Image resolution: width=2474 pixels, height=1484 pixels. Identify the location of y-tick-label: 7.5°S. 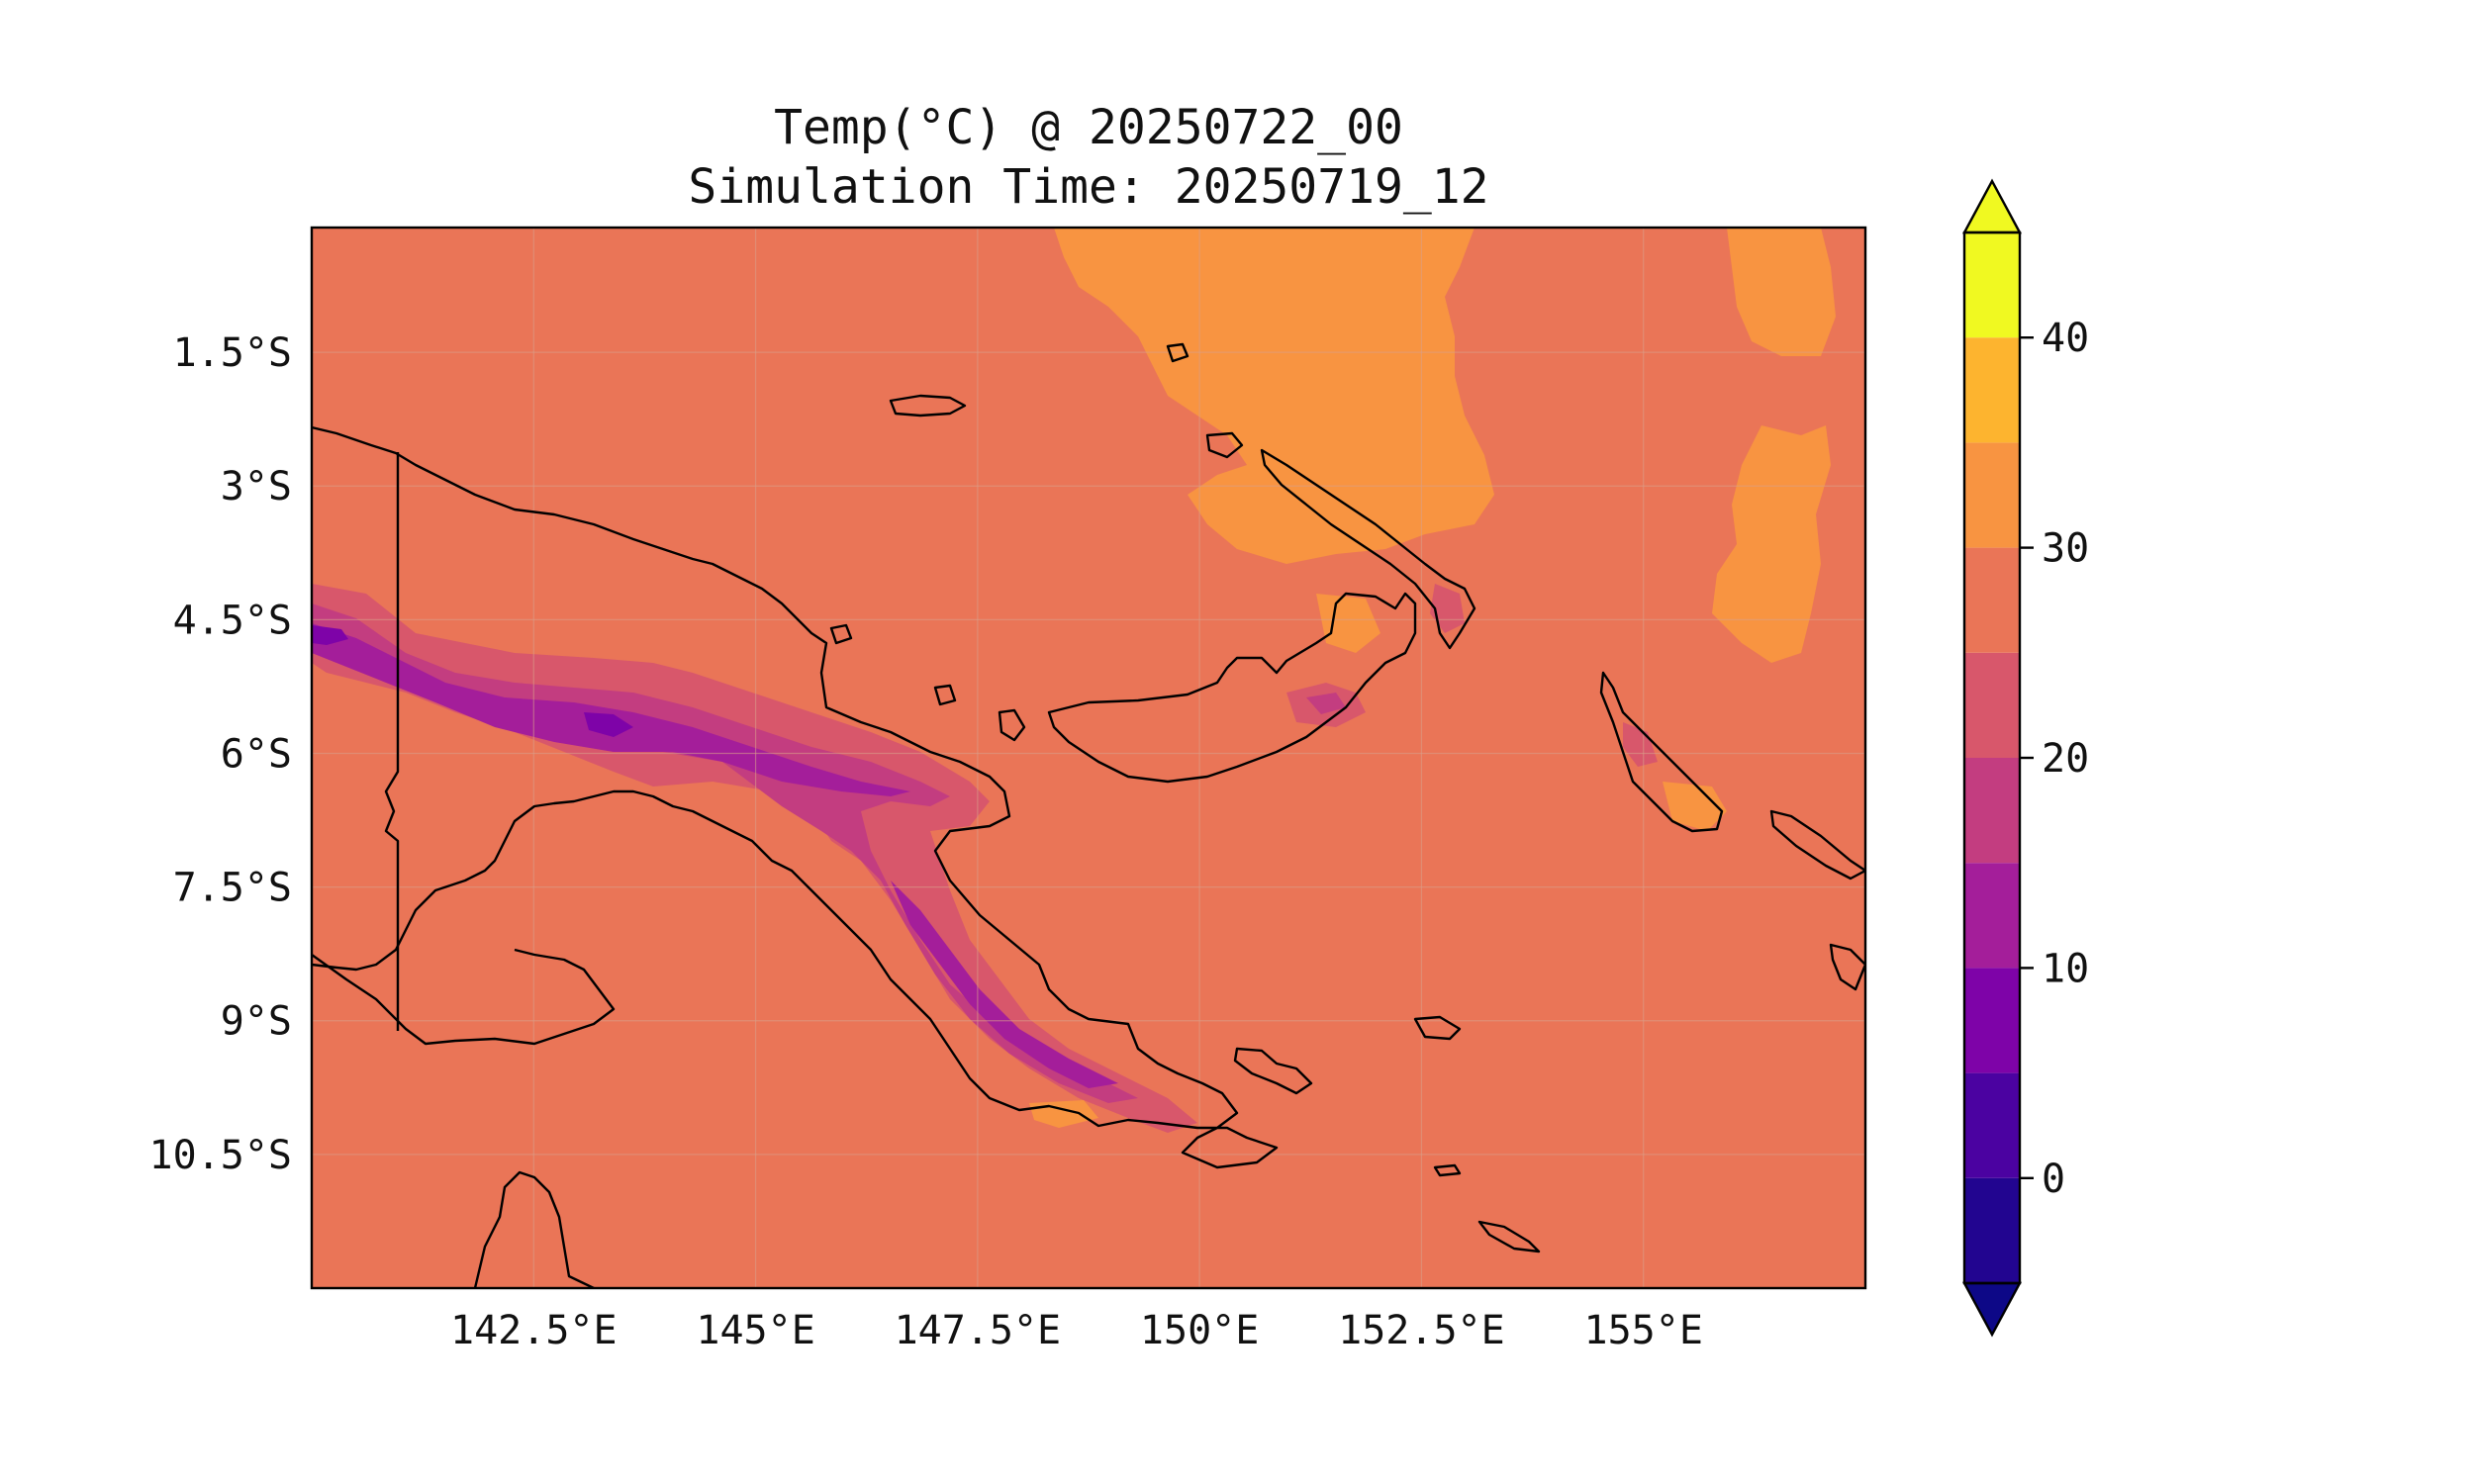
(233, 888).